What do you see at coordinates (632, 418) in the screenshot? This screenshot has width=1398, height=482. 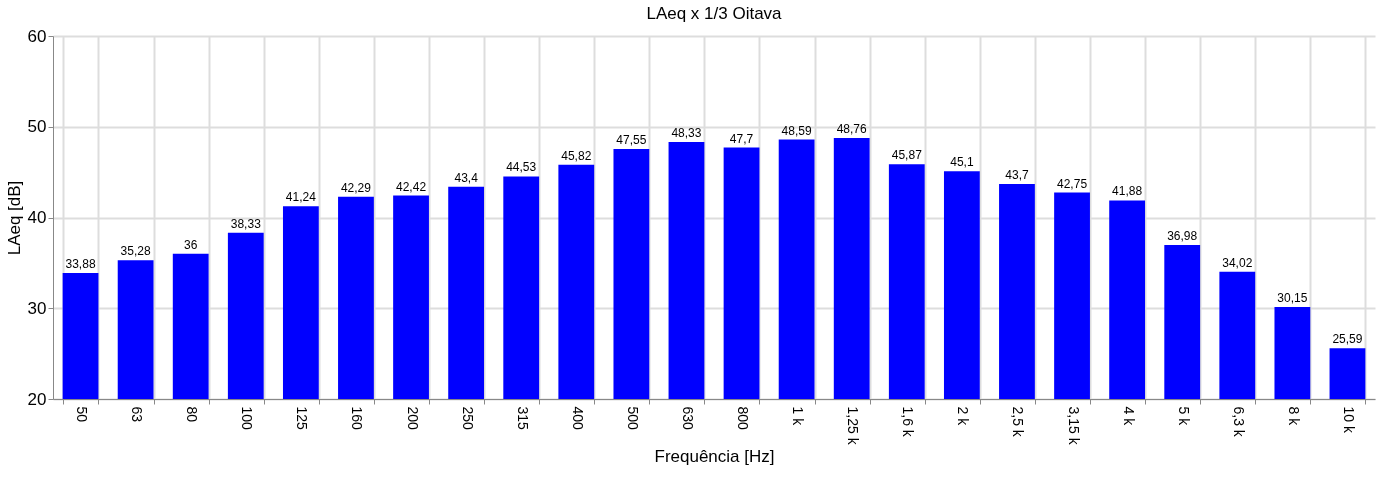 I see `x-tick-label: 500` at bounding box center [632, 418].